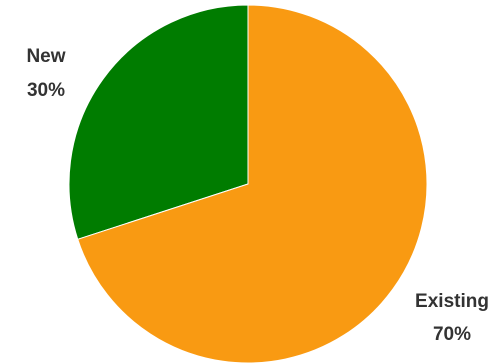 This screenshot has width=500, height=363. I want to click on slice-label-new: New, so click(45, 56).